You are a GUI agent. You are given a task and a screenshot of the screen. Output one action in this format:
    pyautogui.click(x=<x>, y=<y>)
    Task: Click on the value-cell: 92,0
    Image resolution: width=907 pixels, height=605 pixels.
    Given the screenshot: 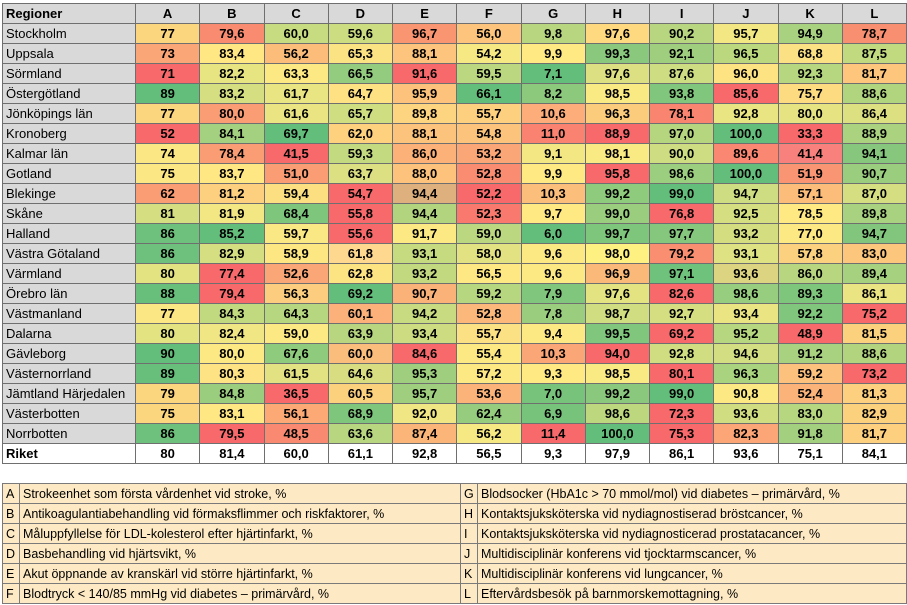 What is the action you would take?
    pyautogui.click(x=424, y=413)
    